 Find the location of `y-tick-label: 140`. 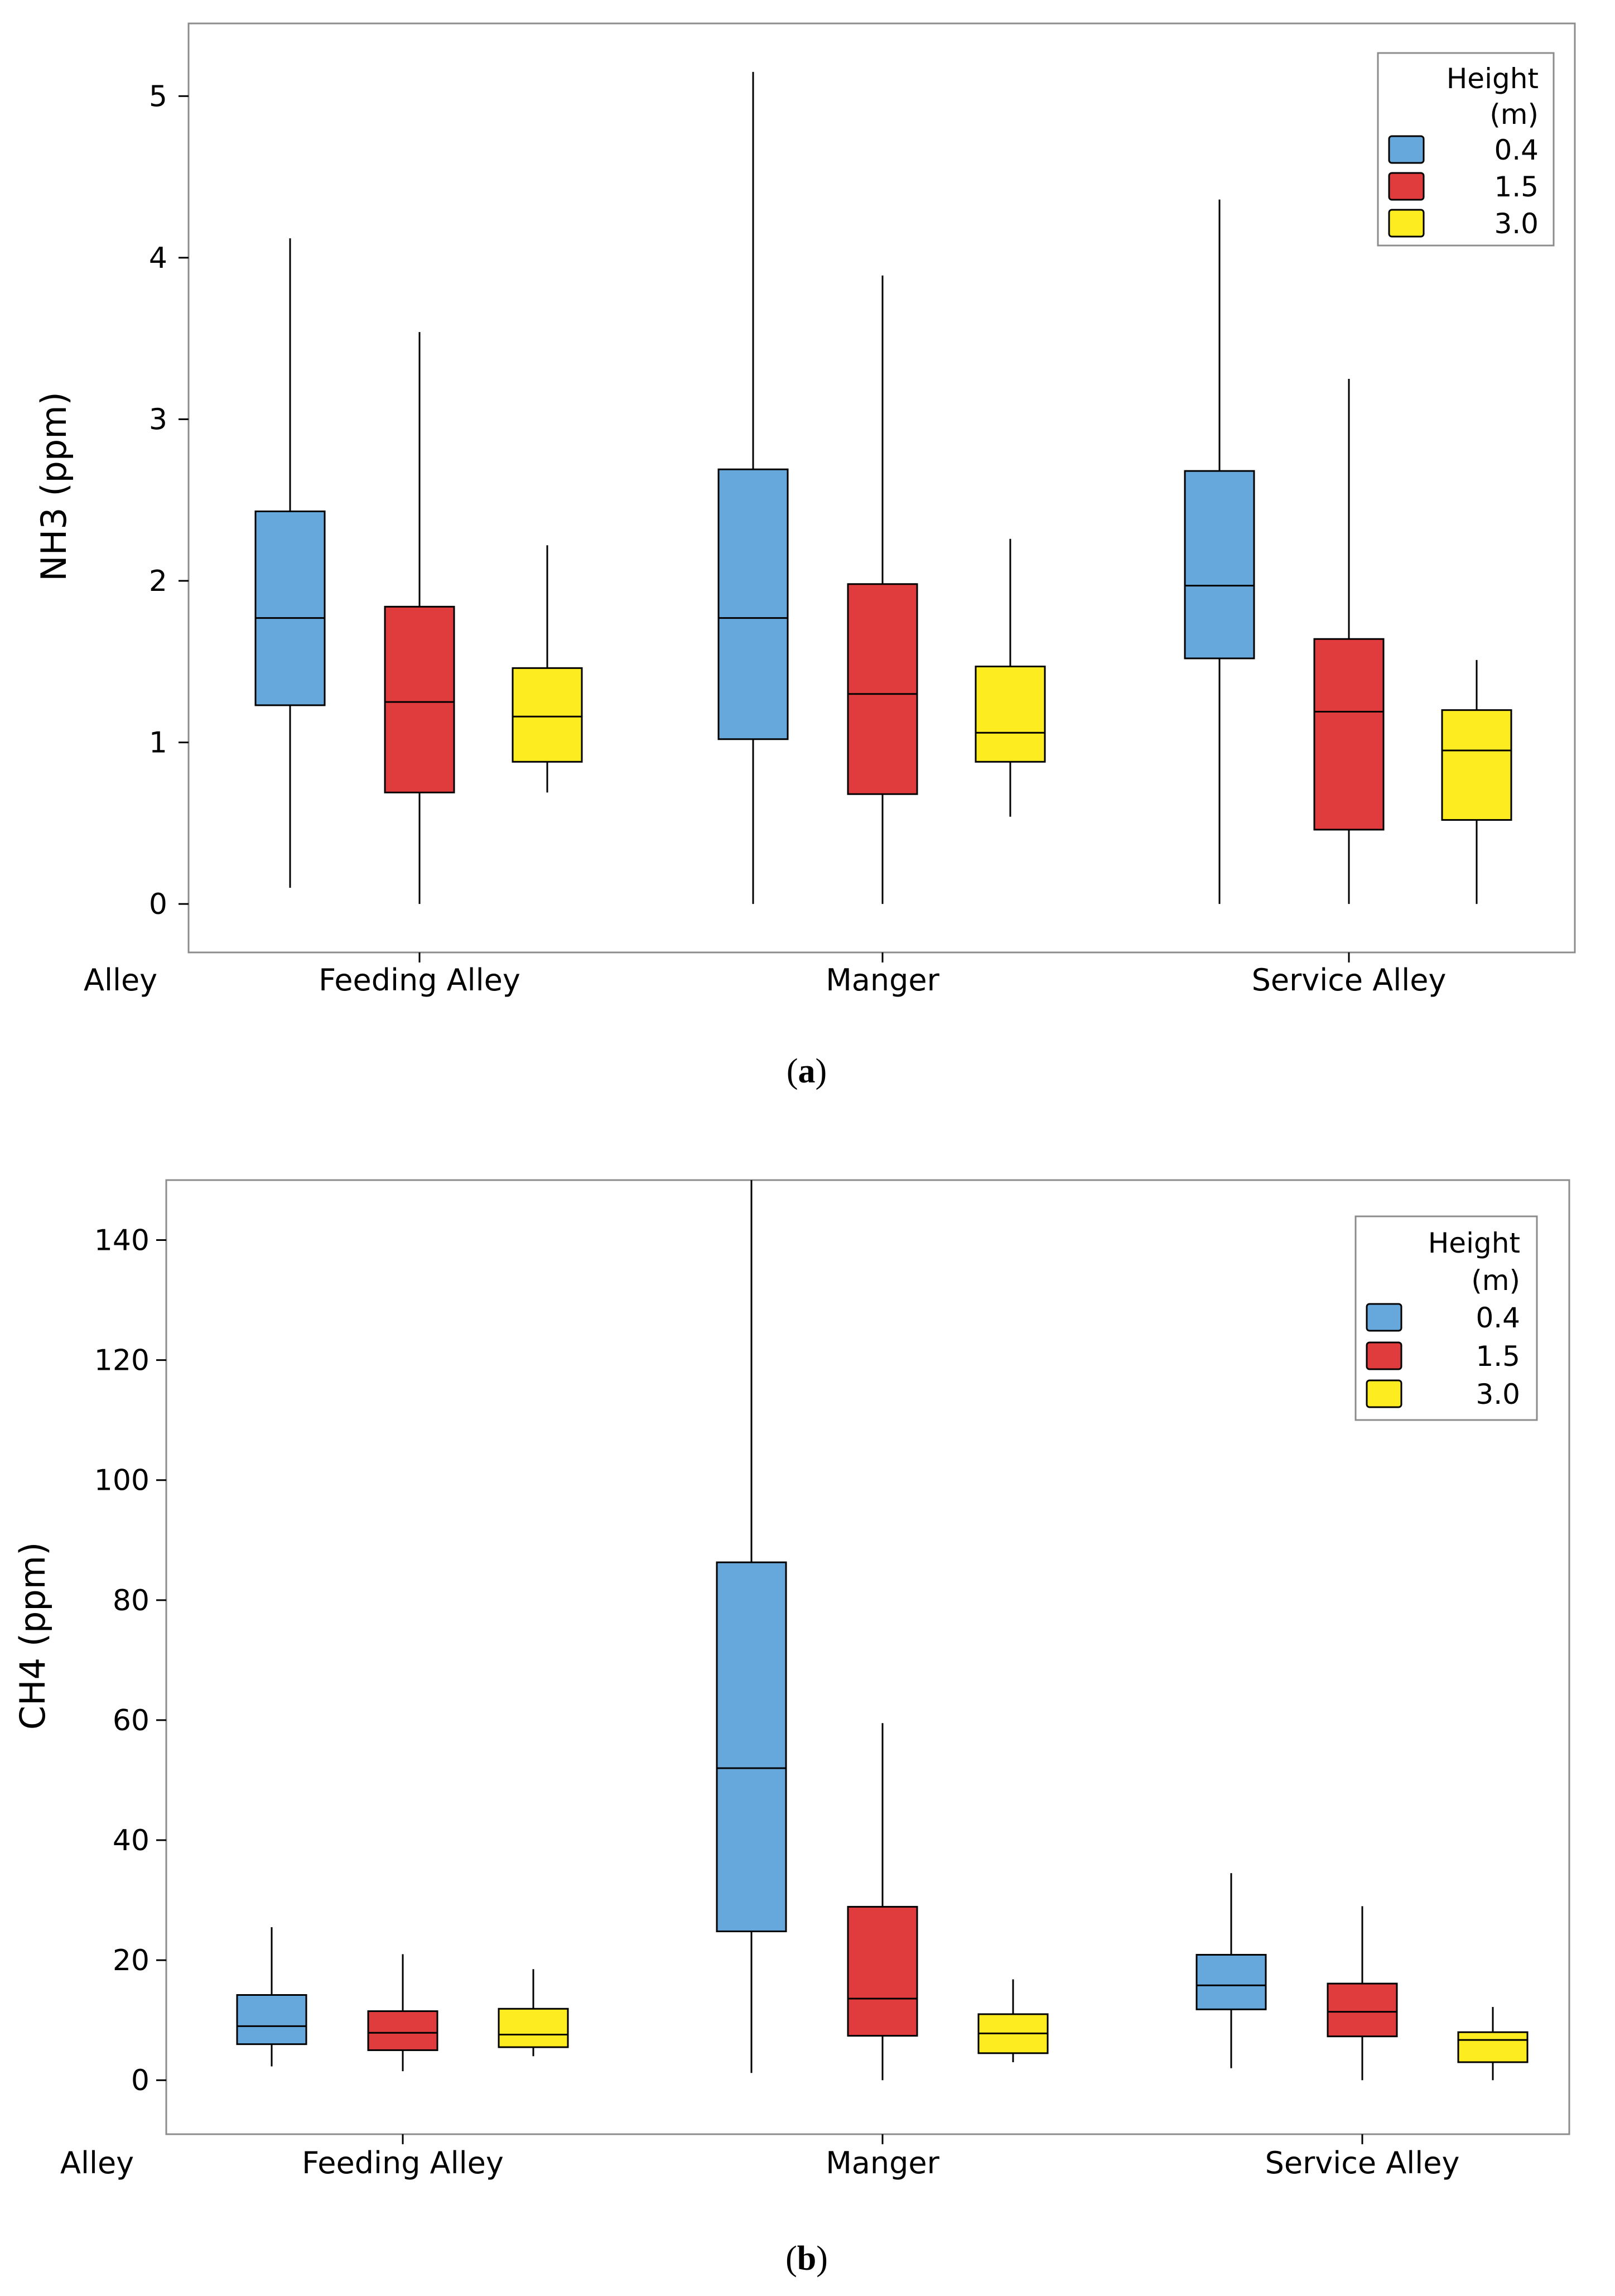

y-tick-label: 140 is located at coordinates (122, 1241).